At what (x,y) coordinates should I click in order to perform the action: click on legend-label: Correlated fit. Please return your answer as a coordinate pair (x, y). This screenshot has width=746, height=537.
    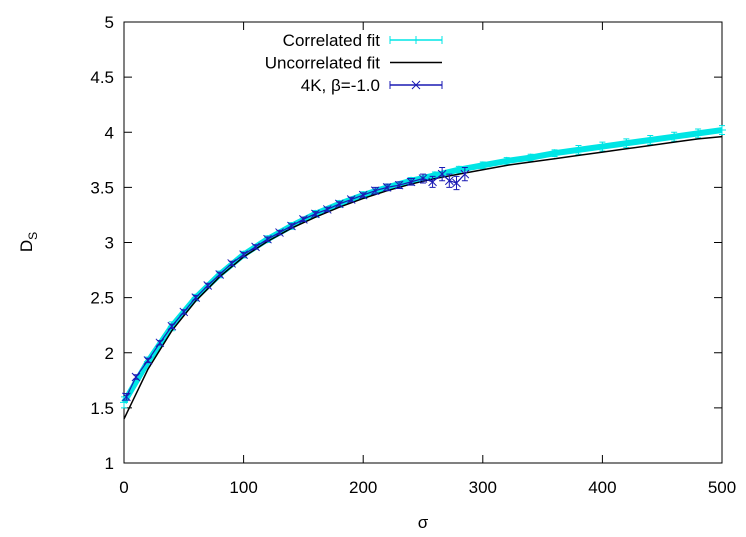
    Looking at the image, I should click on (332, 40).